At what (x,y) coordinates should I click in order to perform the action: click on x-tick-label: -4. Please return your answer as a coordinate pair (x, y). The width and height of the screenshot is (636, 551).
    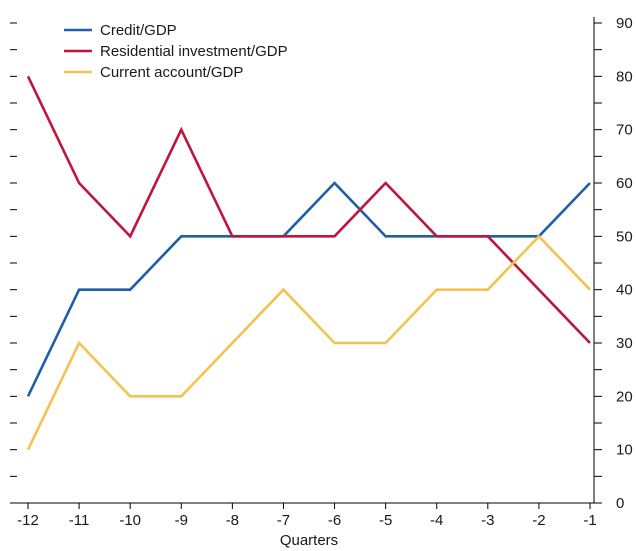
    Looking at the image, I should click on (436, 520).